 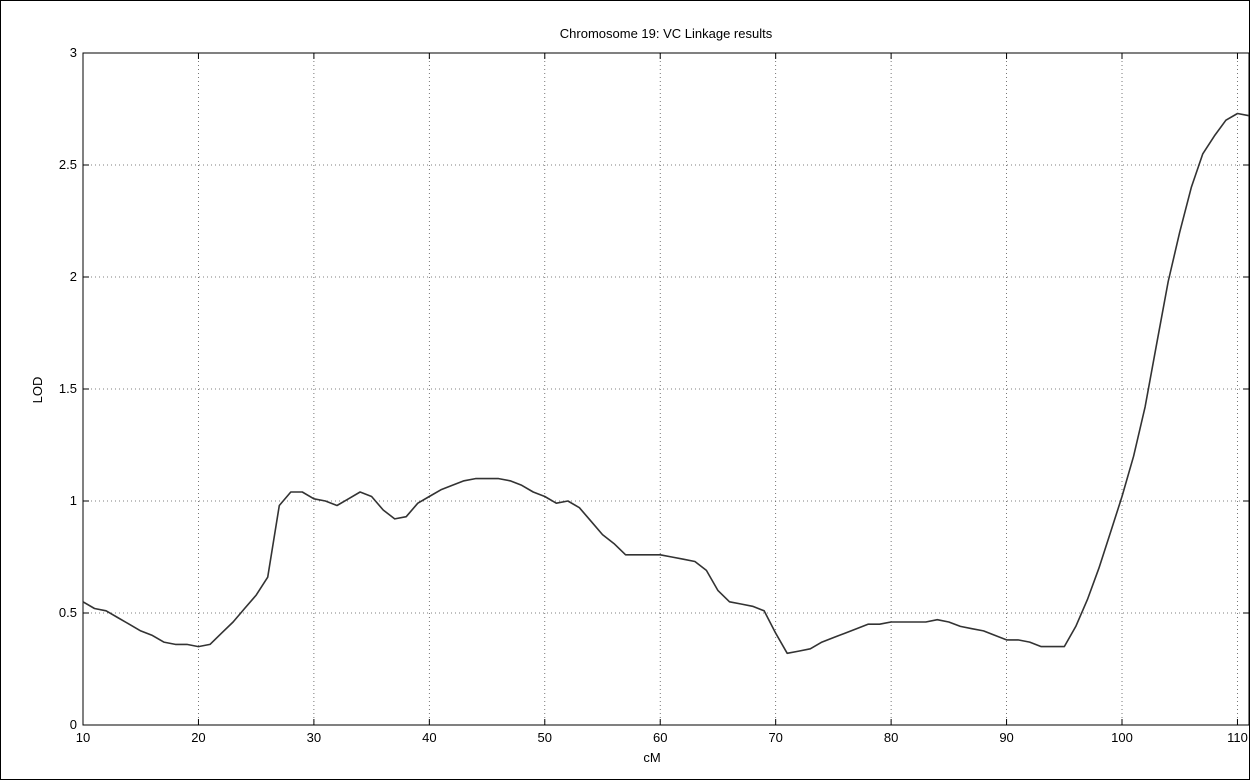 What do you see at coordinates (73, 276) in the screenshot?
I see `y-tick-label: 2` at bounding box center [73, 276].